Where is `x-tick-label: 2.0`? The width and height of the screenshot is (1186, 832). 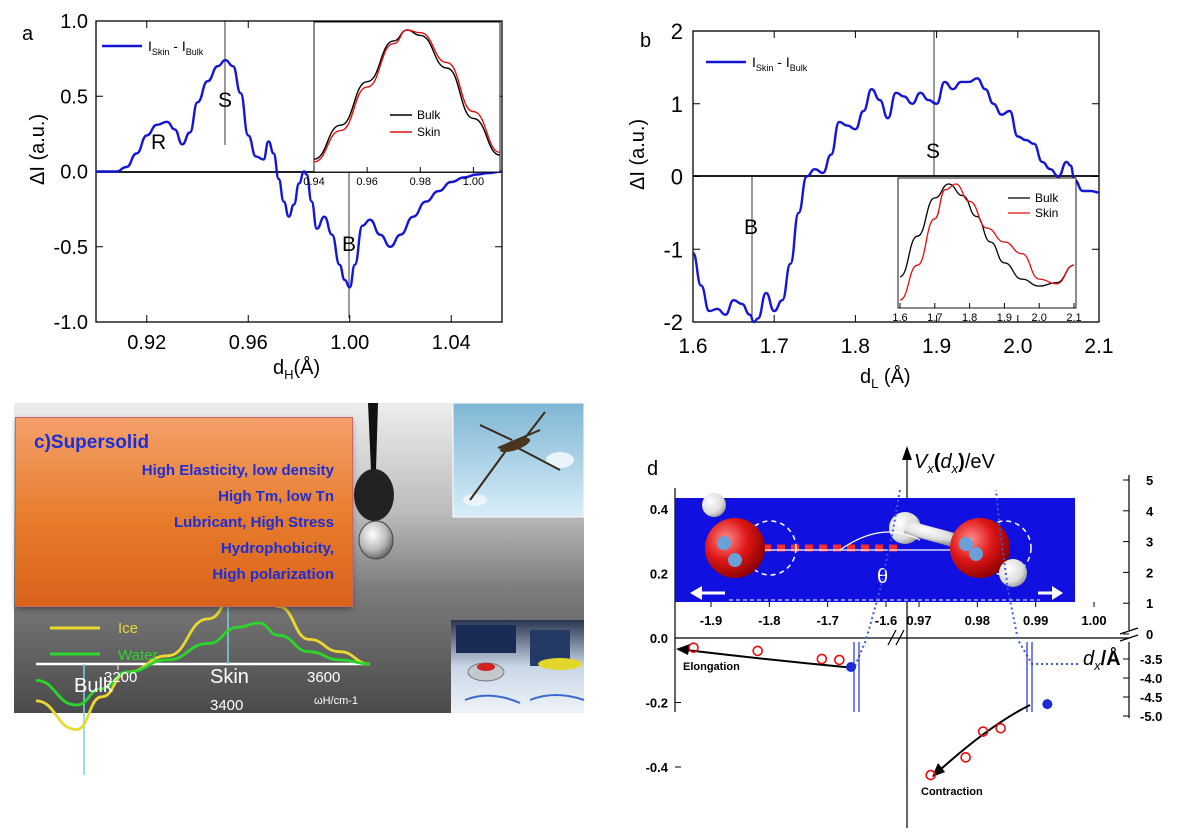
x-tick-label: 2.0 is located at coordinates (1017, 346).